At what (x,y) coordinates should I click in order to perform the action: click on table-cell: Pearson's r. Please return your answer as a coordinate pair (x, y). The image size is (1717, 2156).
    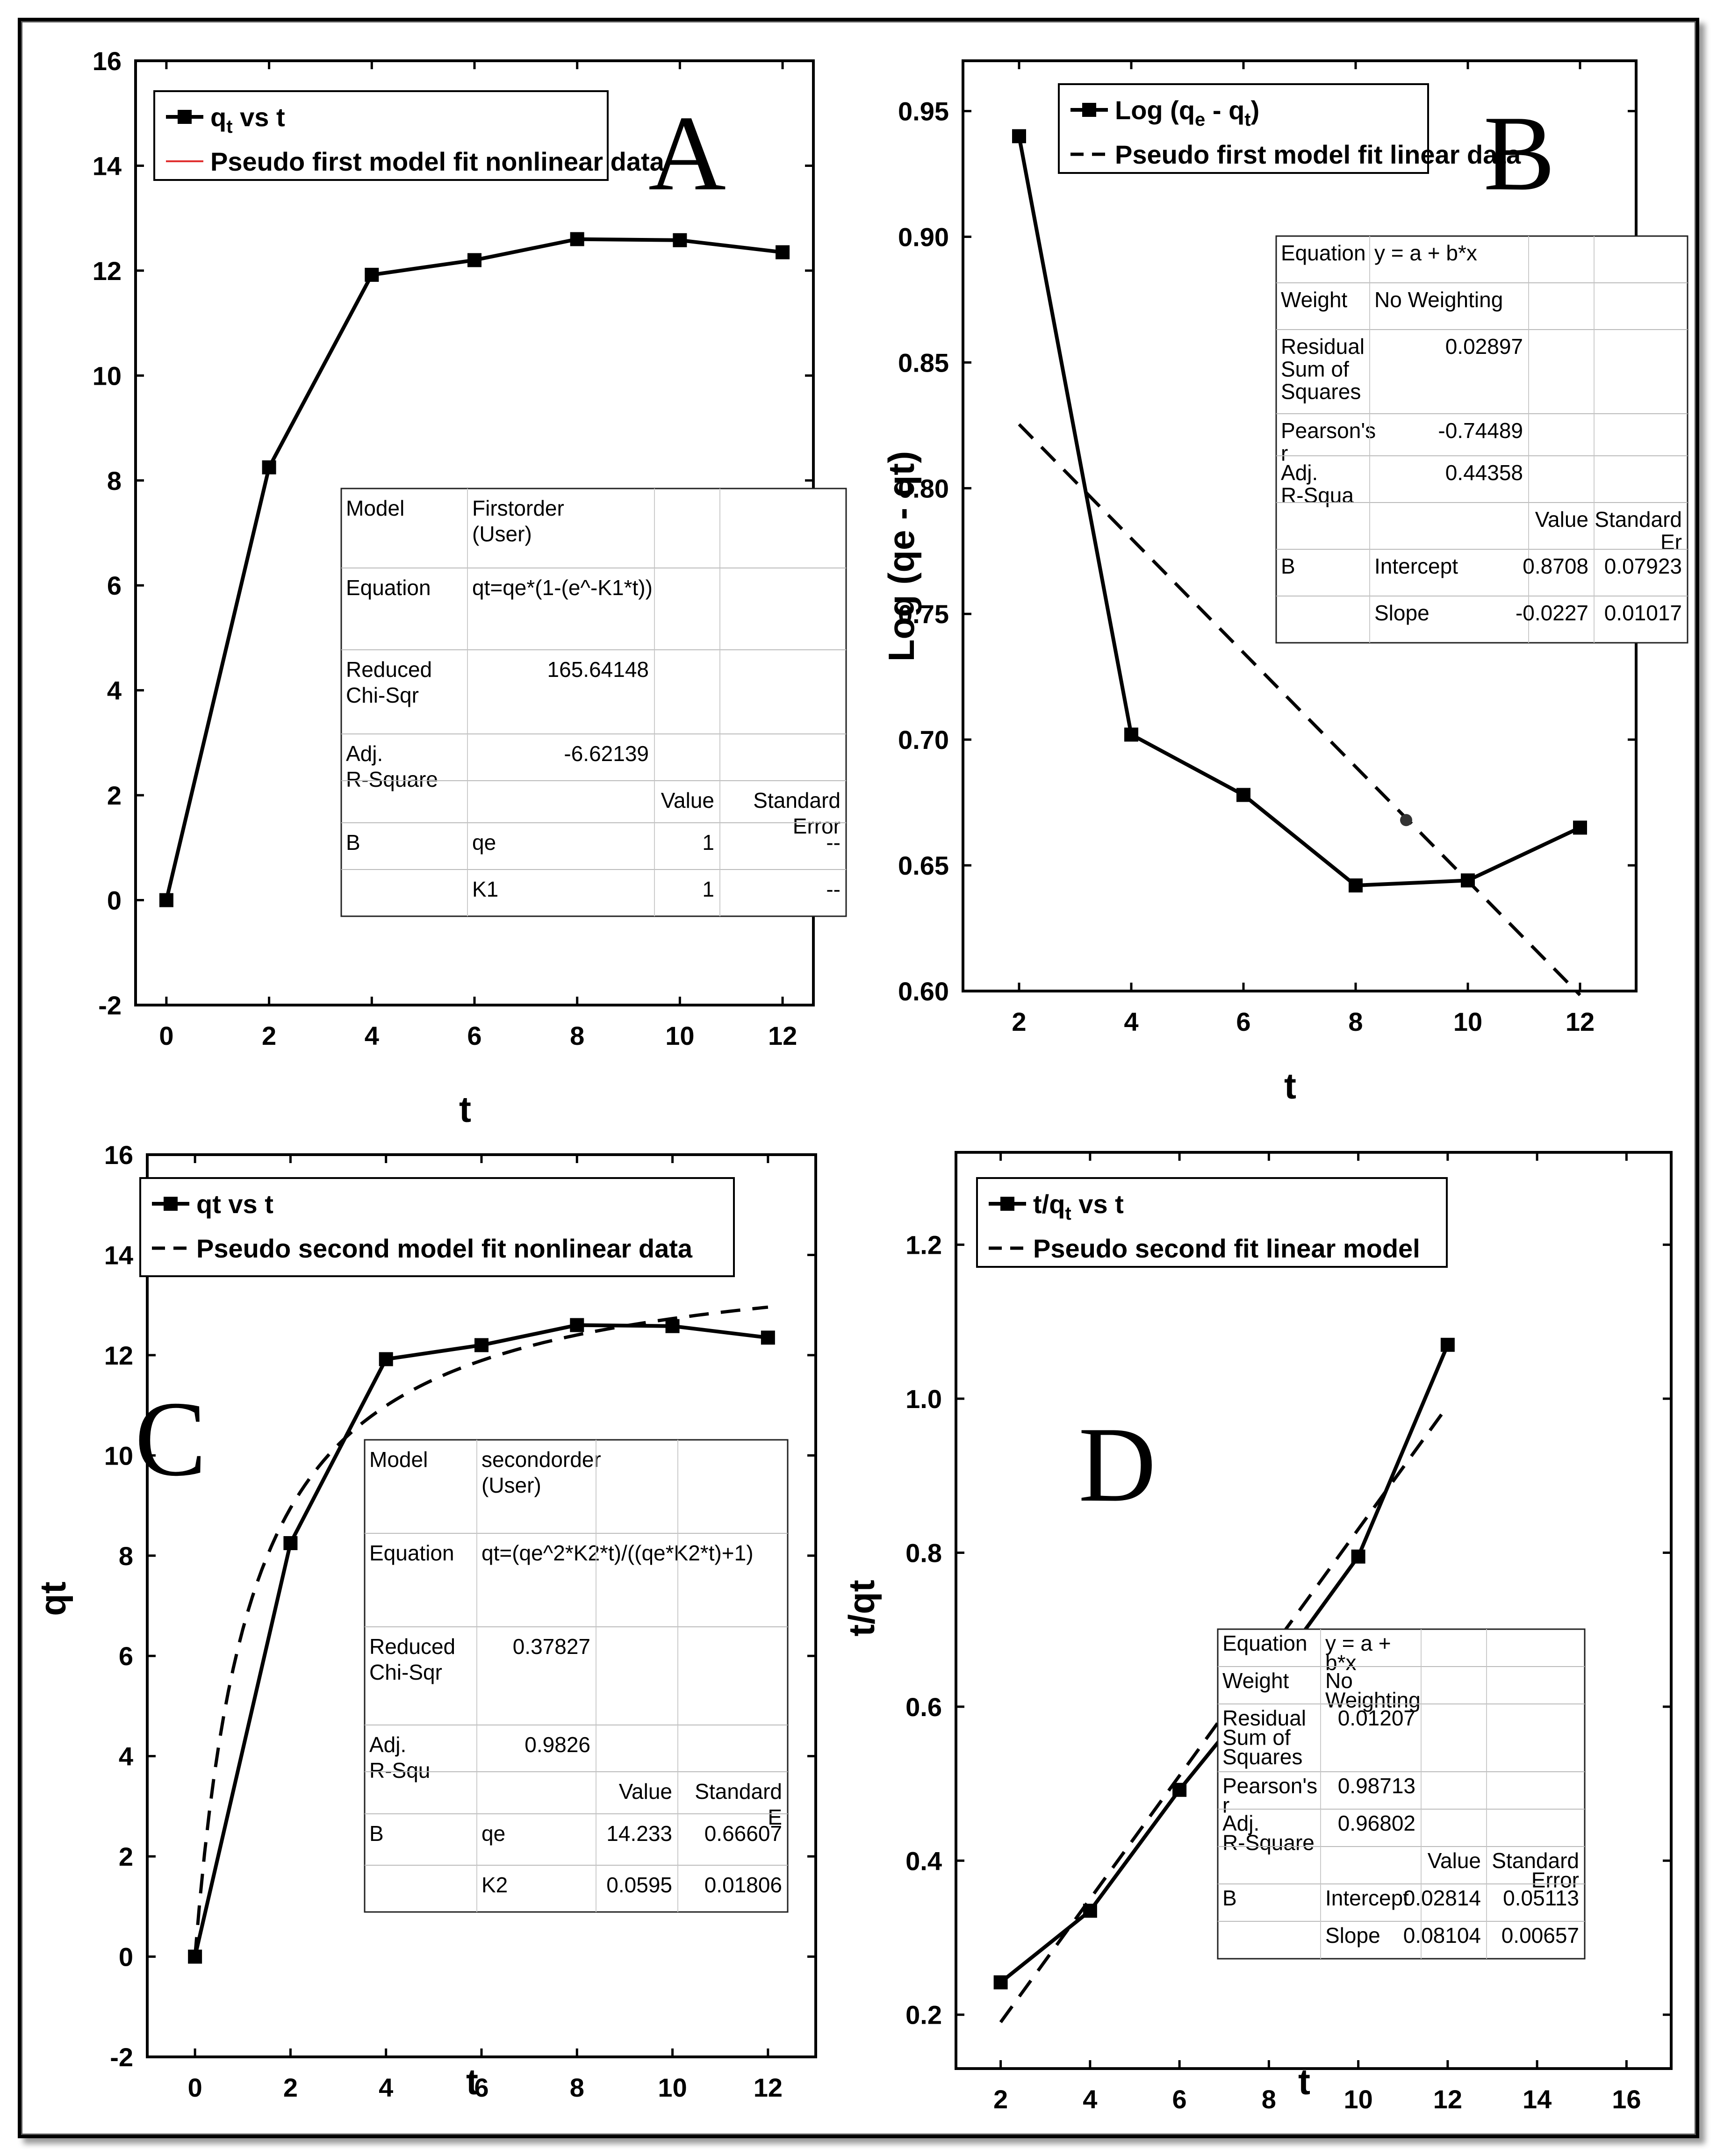
    Looking at the image, I should click on (1329, 442).